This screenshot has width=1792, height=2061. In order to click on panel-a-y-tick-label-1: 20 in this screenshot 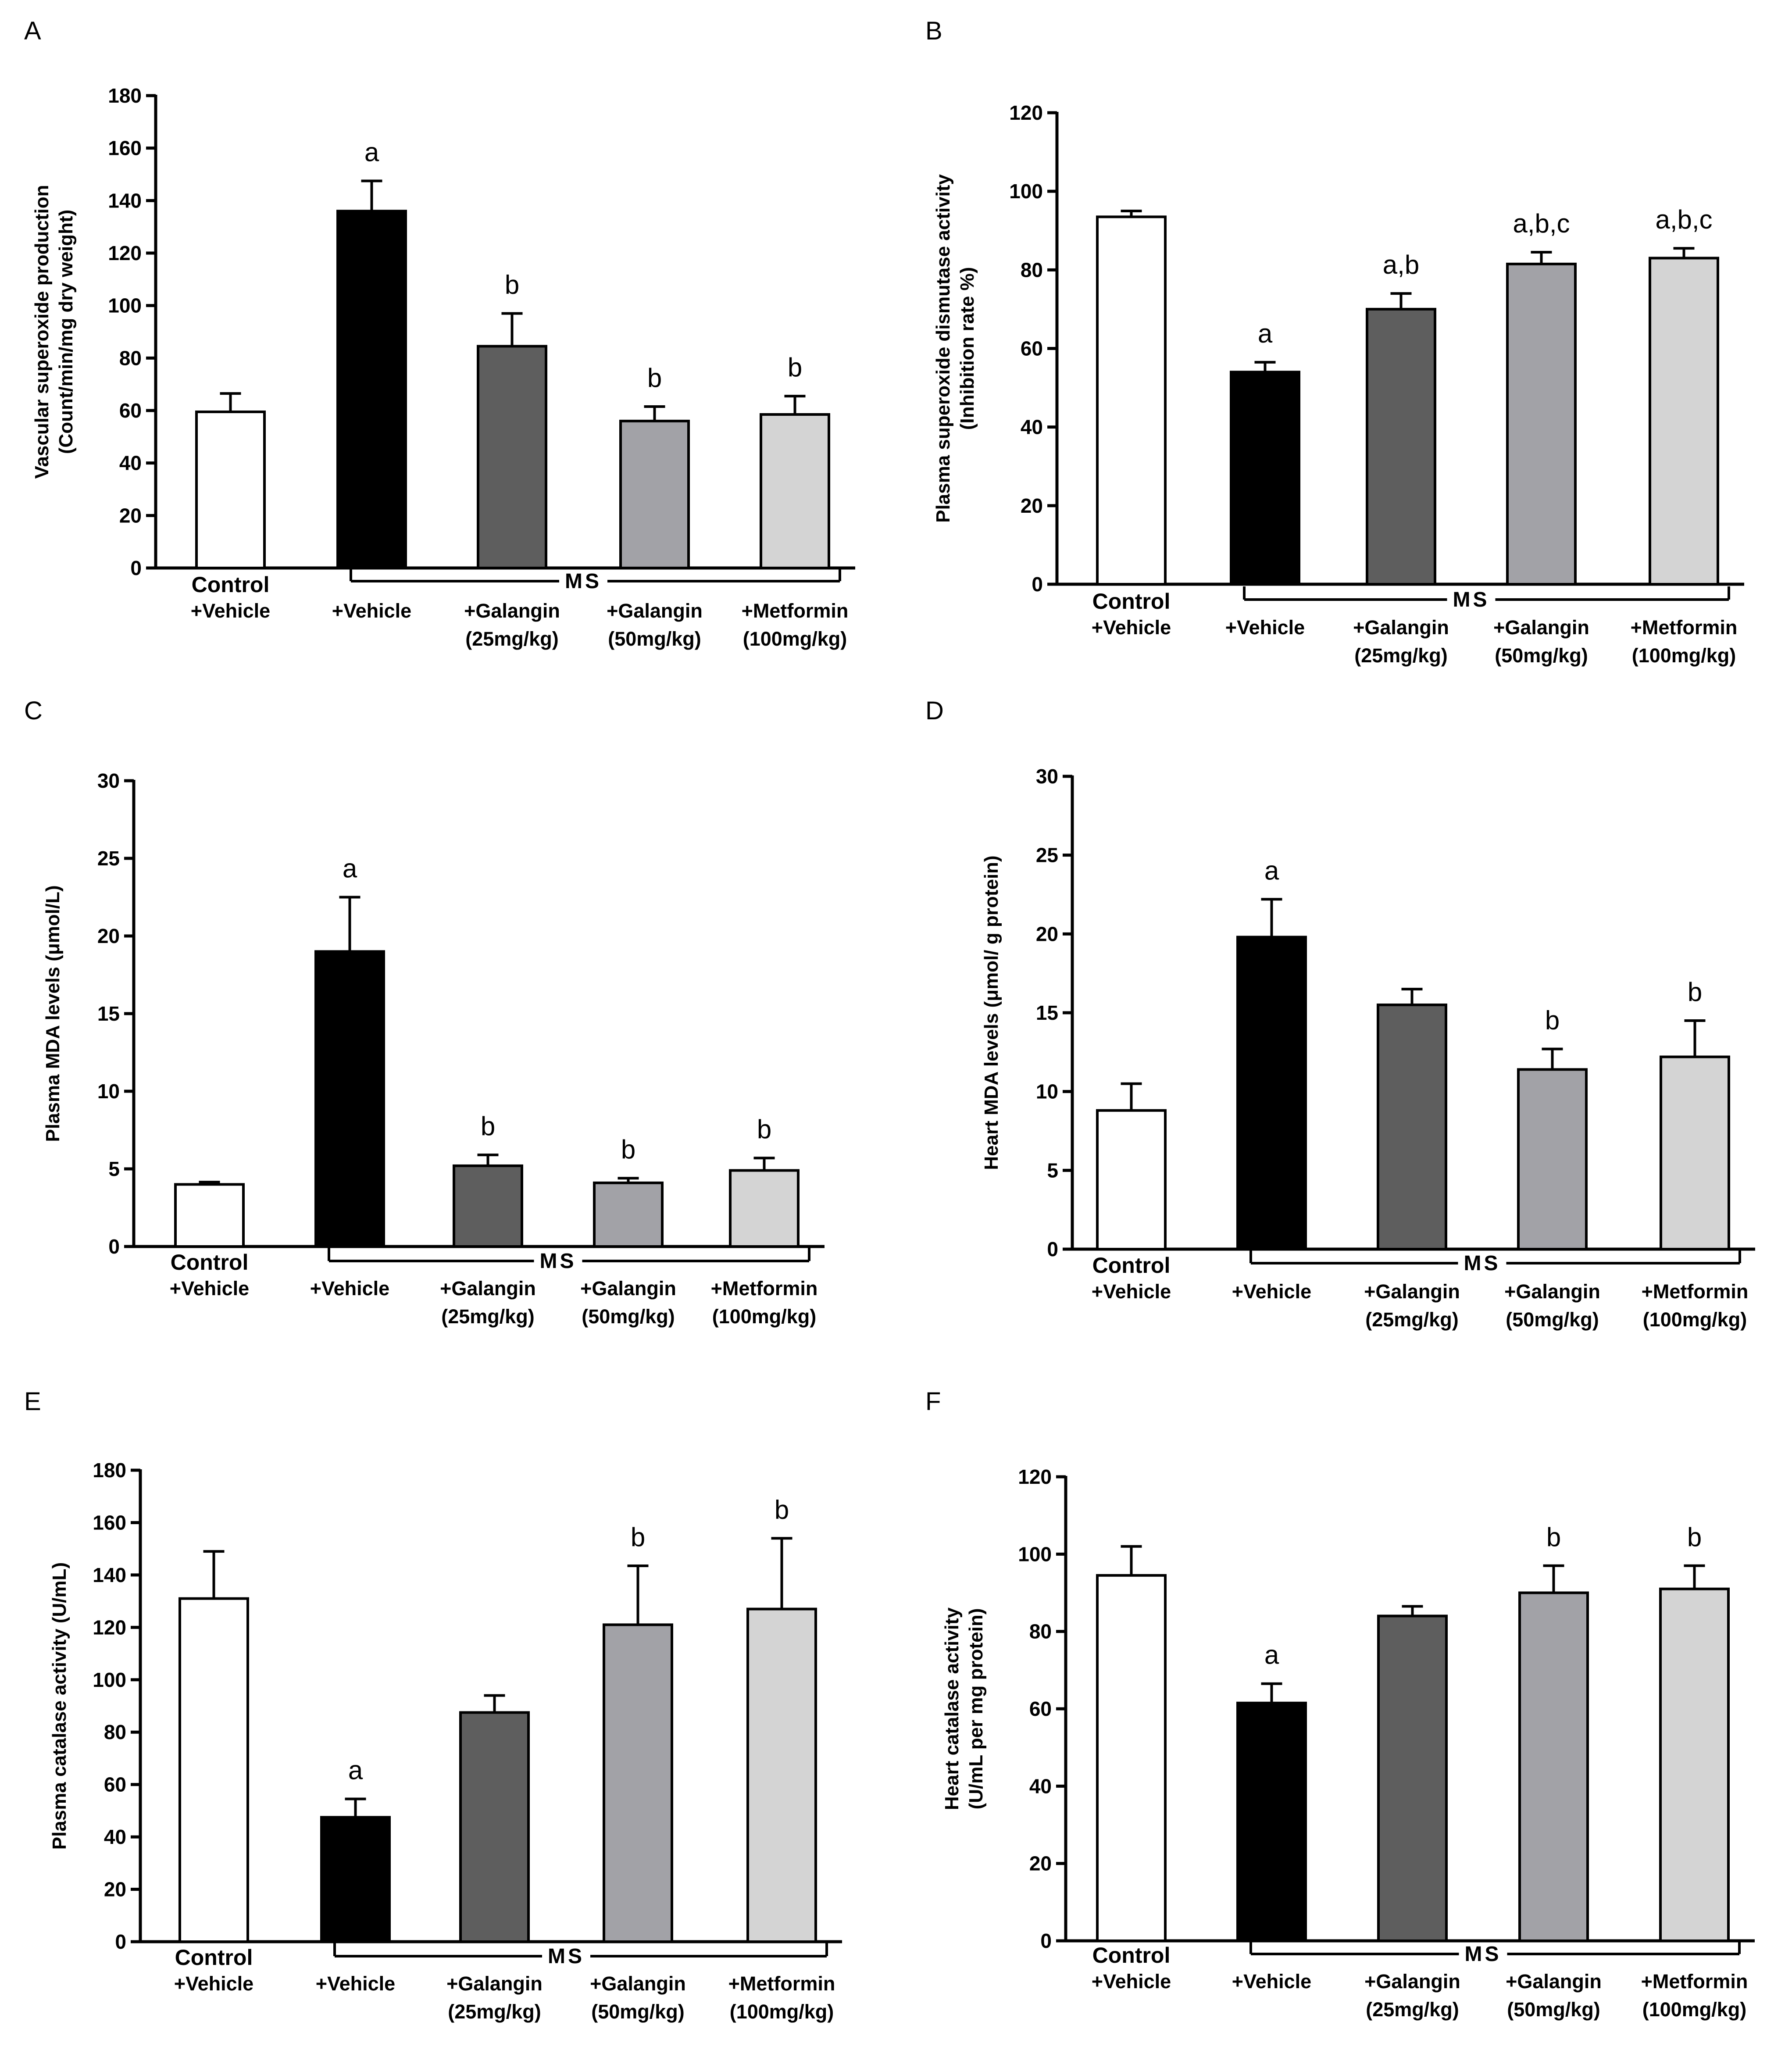, I will do `click(130, 515)`.